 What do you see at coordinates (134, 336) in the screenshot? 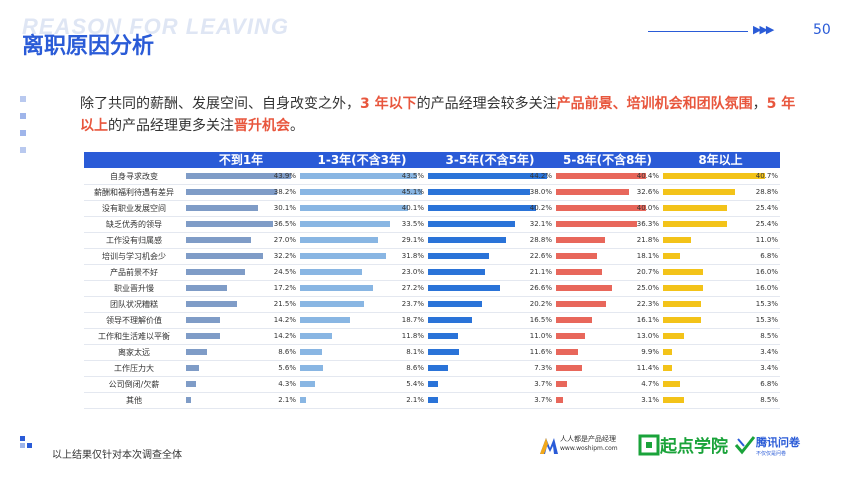
I see `row-label: 工作和生活难以平衡` at bounding box center [134, 336].